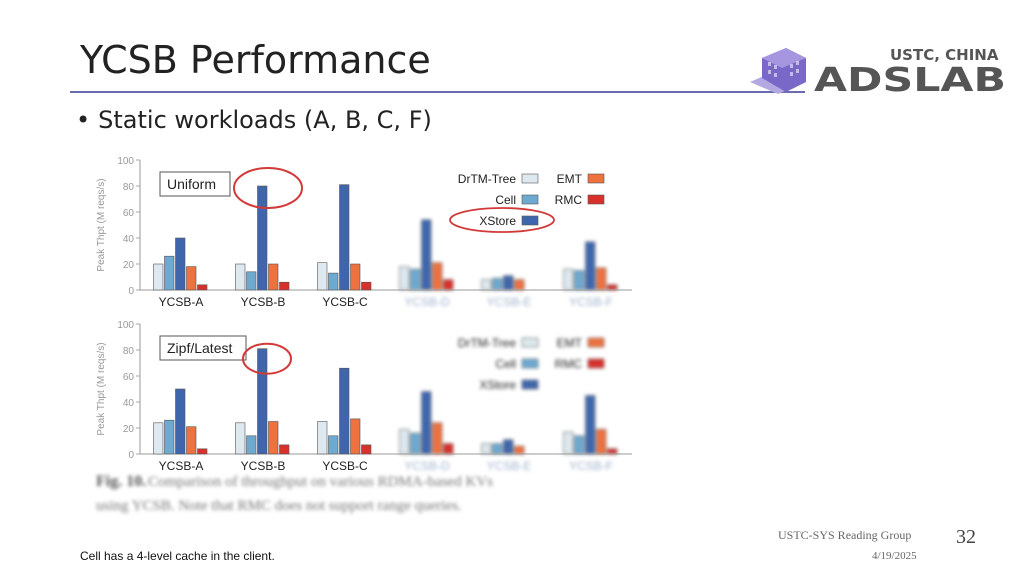 Image resolution: width=1024 pixels, height=576 pixels. I want to click on blurred-groups: YCSB-D YCSB-E YCSB-F, so click(508, 264).